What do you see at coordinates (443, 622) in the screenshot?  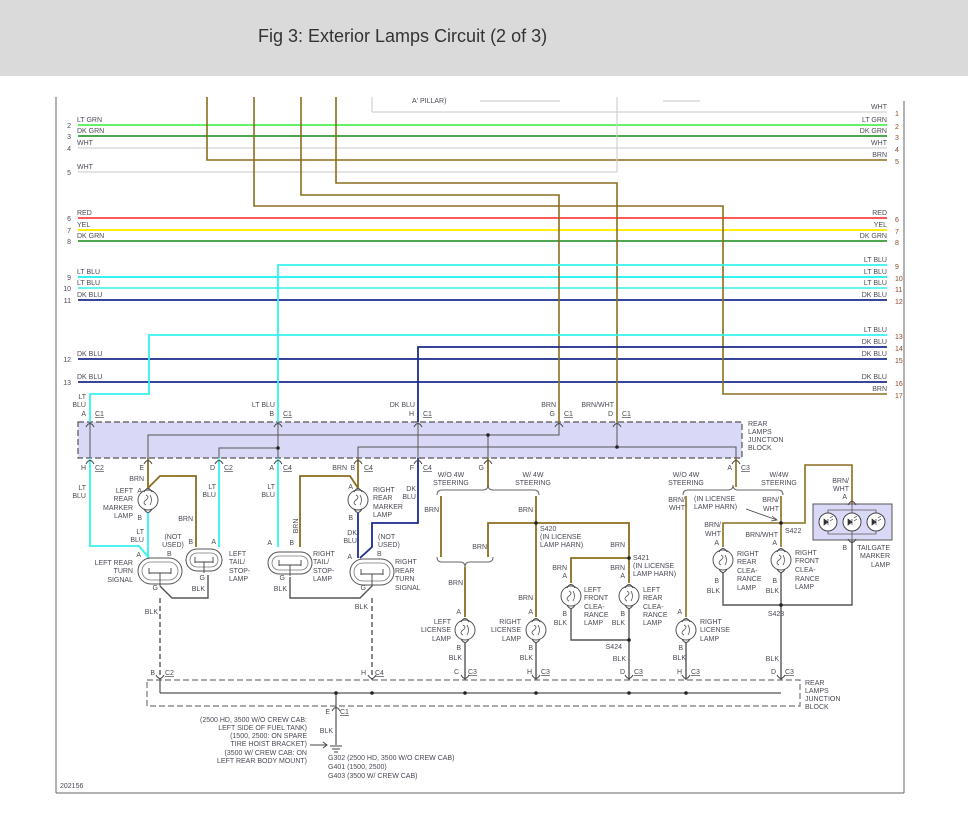 I see `middle-section-label: LEFT` at bounding box center [443, 622].